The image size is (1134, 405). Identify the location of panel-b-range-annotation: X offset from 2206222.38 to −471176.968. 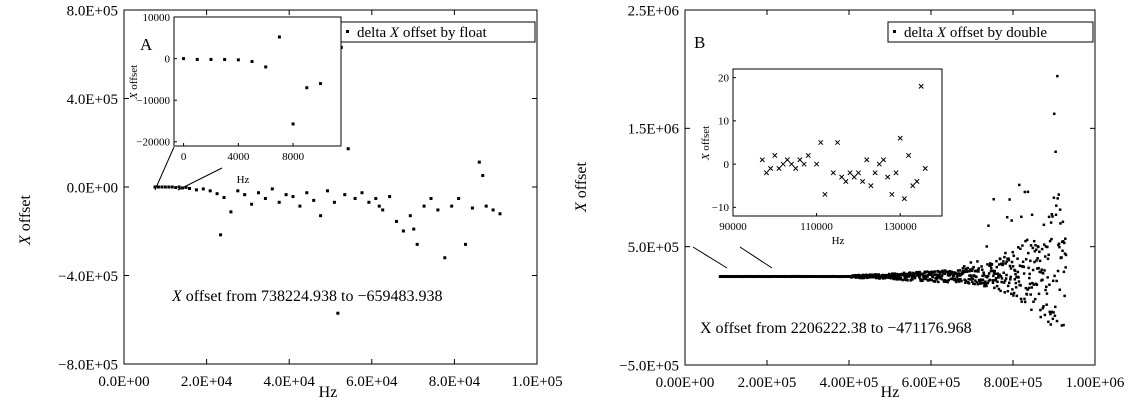
(836, 328).